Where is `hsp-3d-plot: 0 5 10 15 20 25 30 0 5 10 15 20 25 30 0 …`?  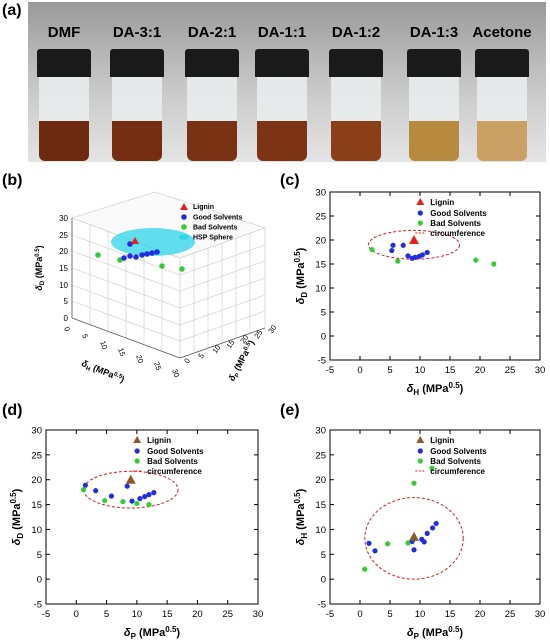 hsp-3d-plot: 0 5 10 15 20 25 30 0 5 10 15 20 25 30 0 … is located at coordinates (156, 288).